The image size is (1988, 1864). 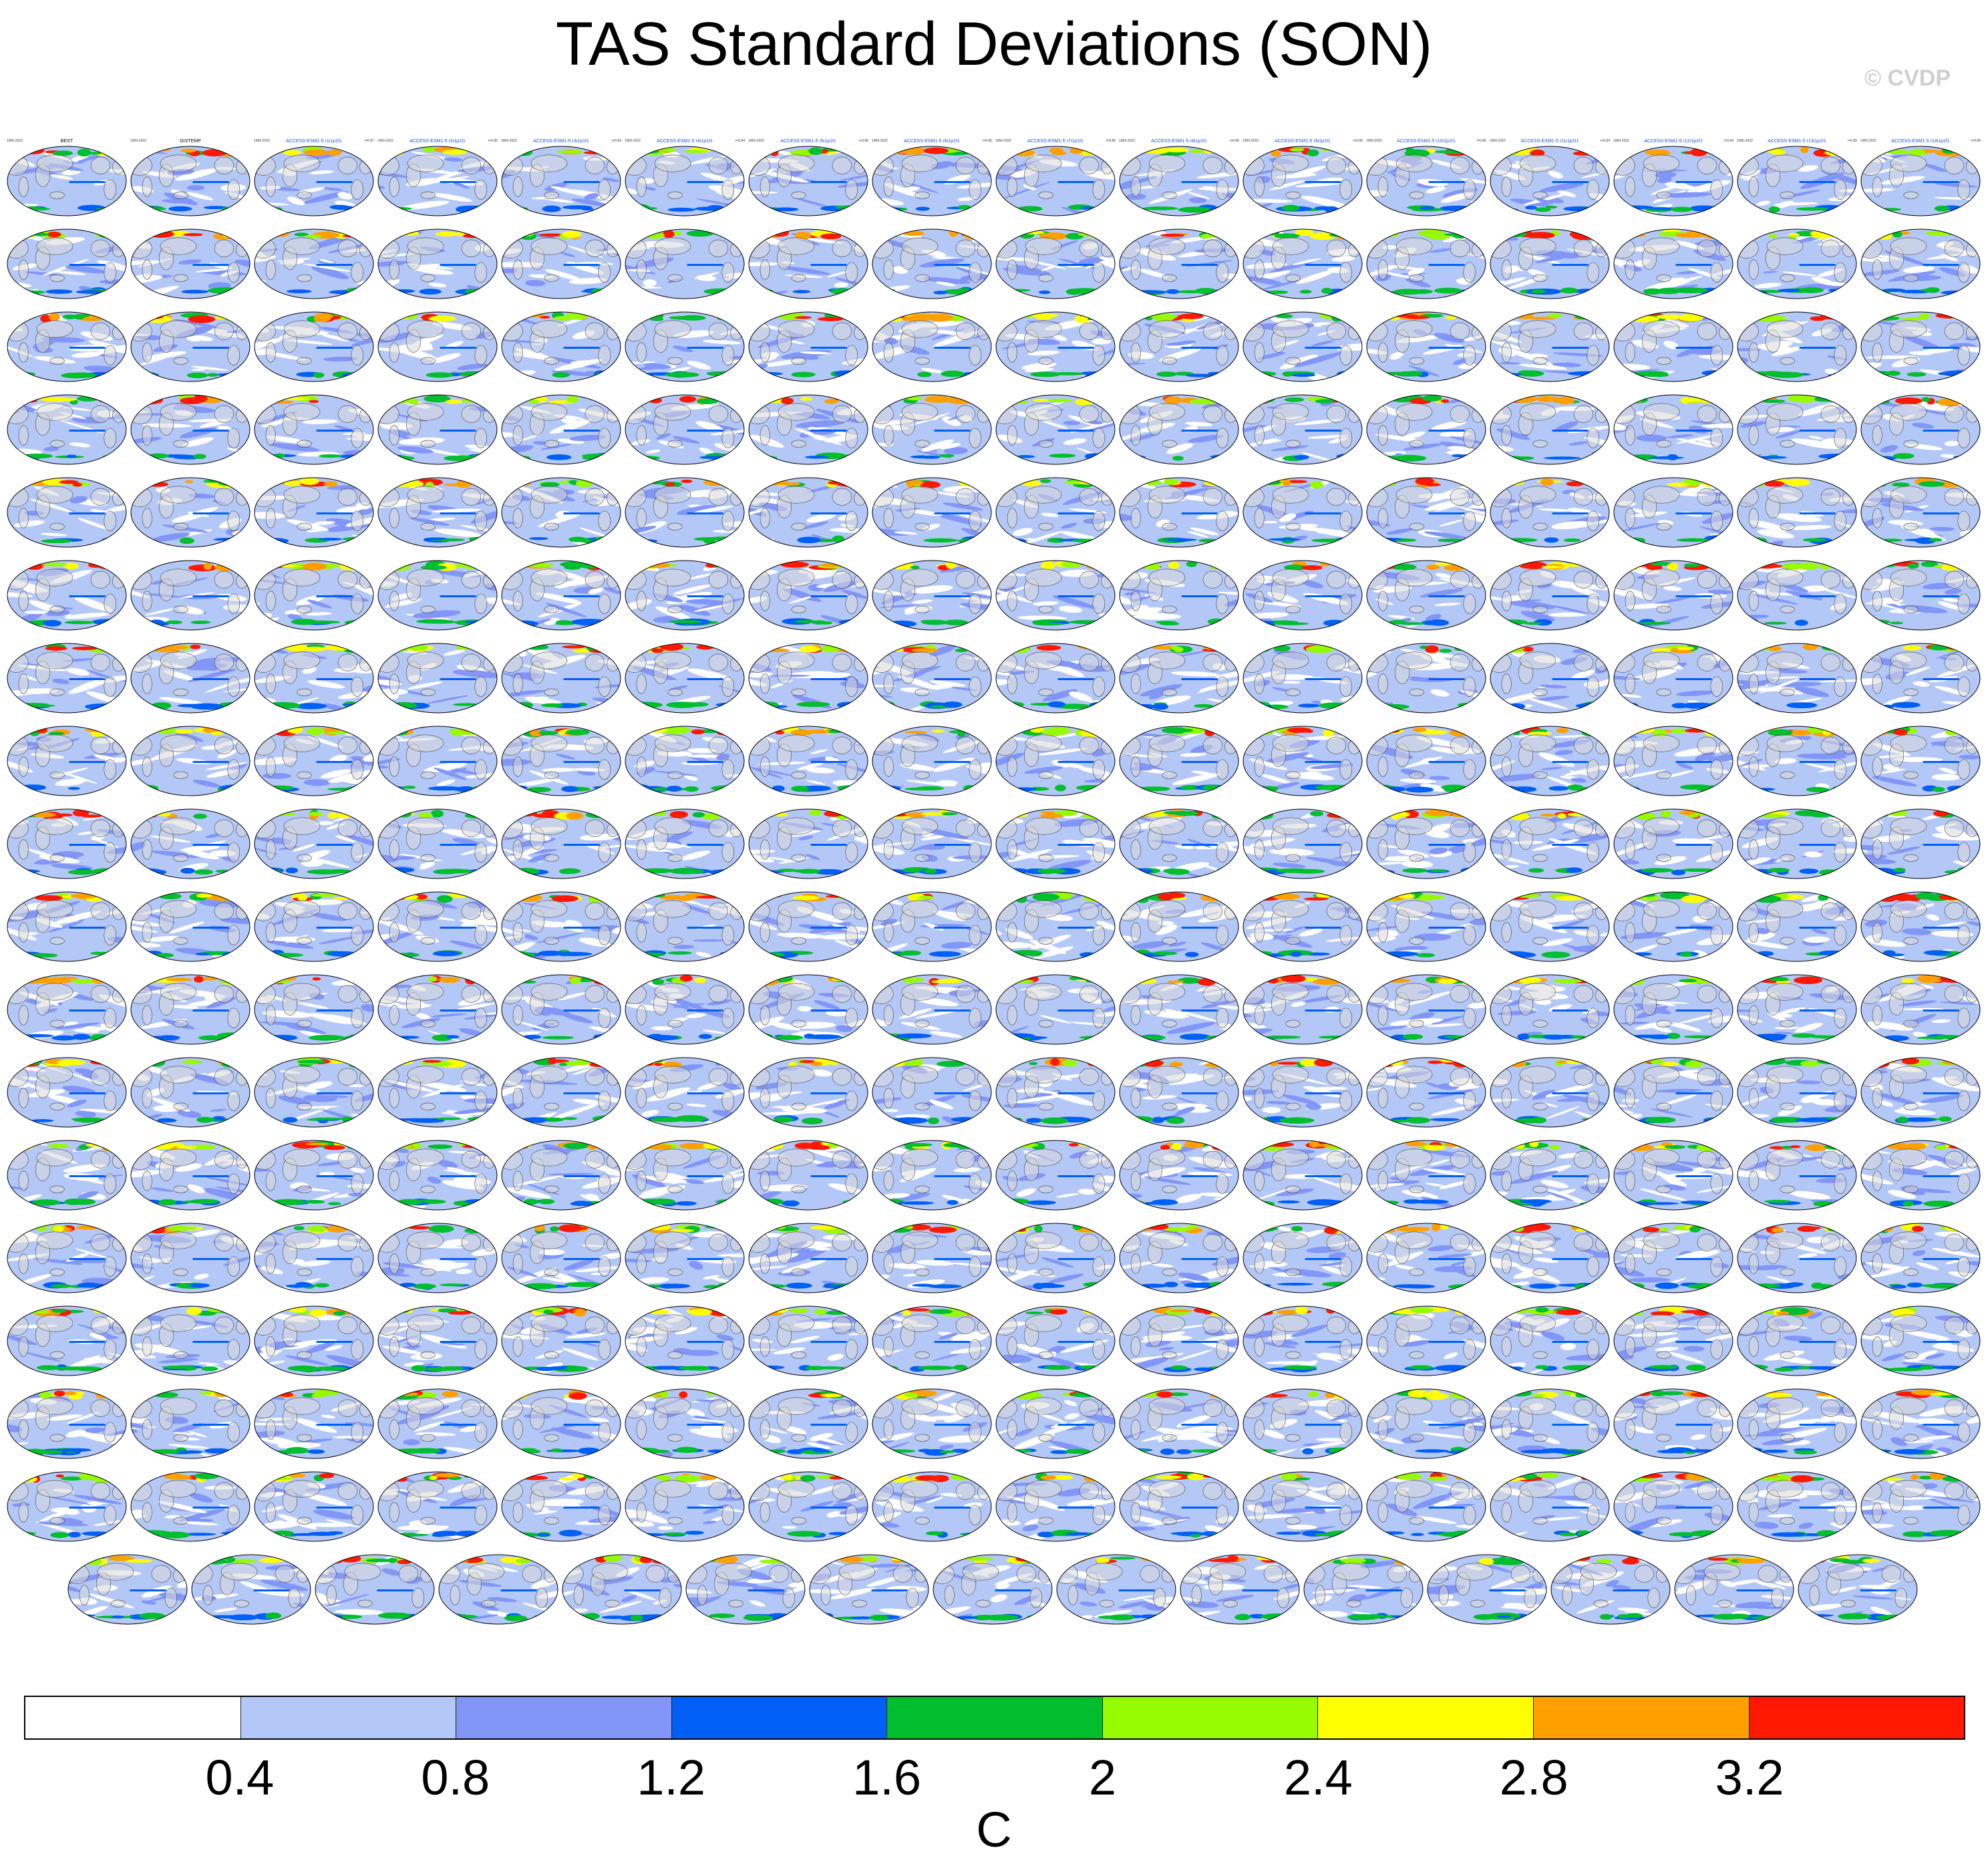 I want to click on map-panel: ACCESS-ESM1-5 r10i1p1f1 1950-2022 r=0.85, so click(x=1426, y=178).